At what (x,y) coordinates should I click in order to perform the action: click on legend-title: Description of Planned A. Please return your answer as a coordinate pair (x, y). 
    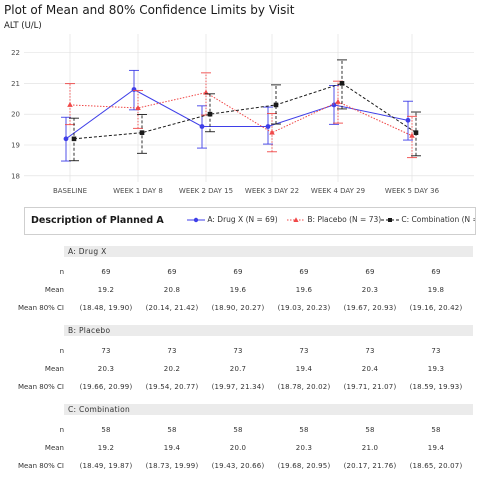
    Looking at the image, I should click on (97, 220).